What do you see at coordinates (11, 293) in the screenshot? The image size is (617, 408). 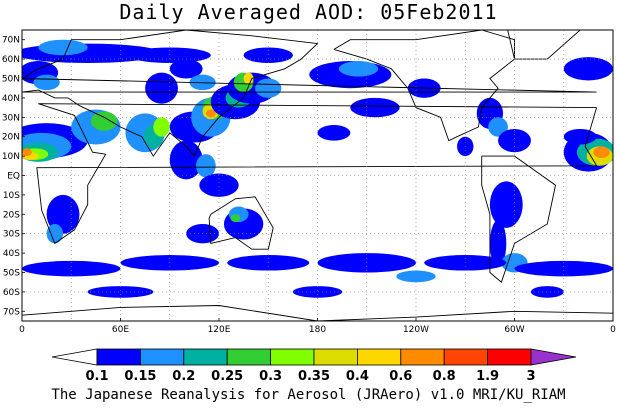 I see `lat-tick-label: 60S` at bounding box center [11, 293].